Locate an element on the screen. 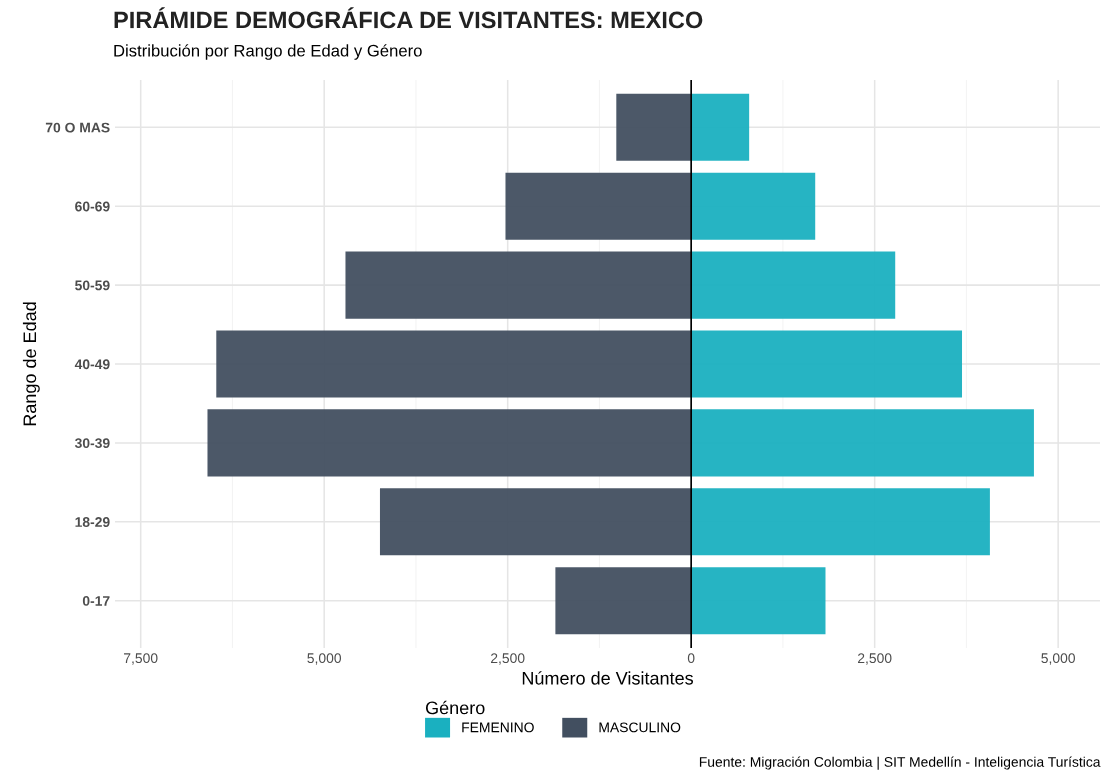 The height and width of the screenshot is (779, 1106). x-axis-title: Número de Visitantes is located at coordinates (607, 678).